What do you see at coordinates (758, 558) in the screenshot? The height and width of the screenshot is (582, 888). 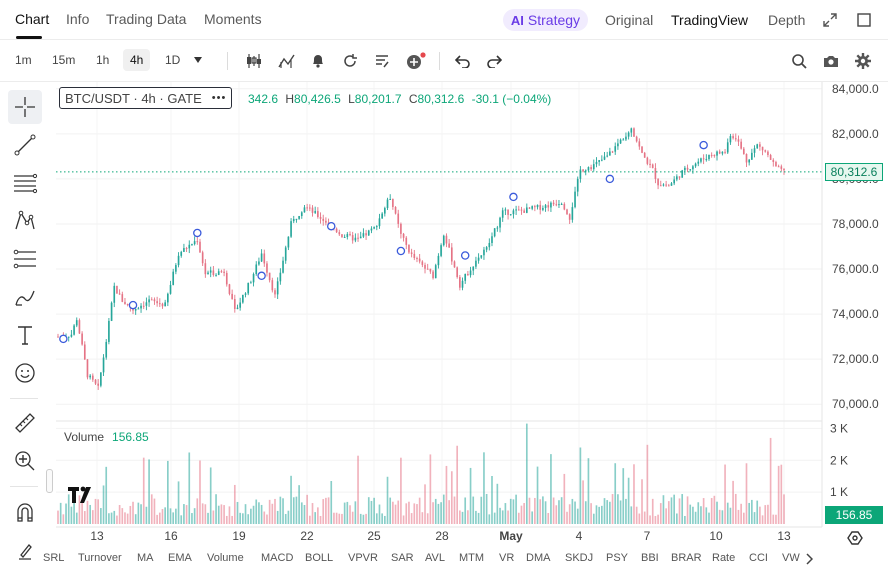 I see `indicator-cci: CCI` at bounding box center [758, 558].